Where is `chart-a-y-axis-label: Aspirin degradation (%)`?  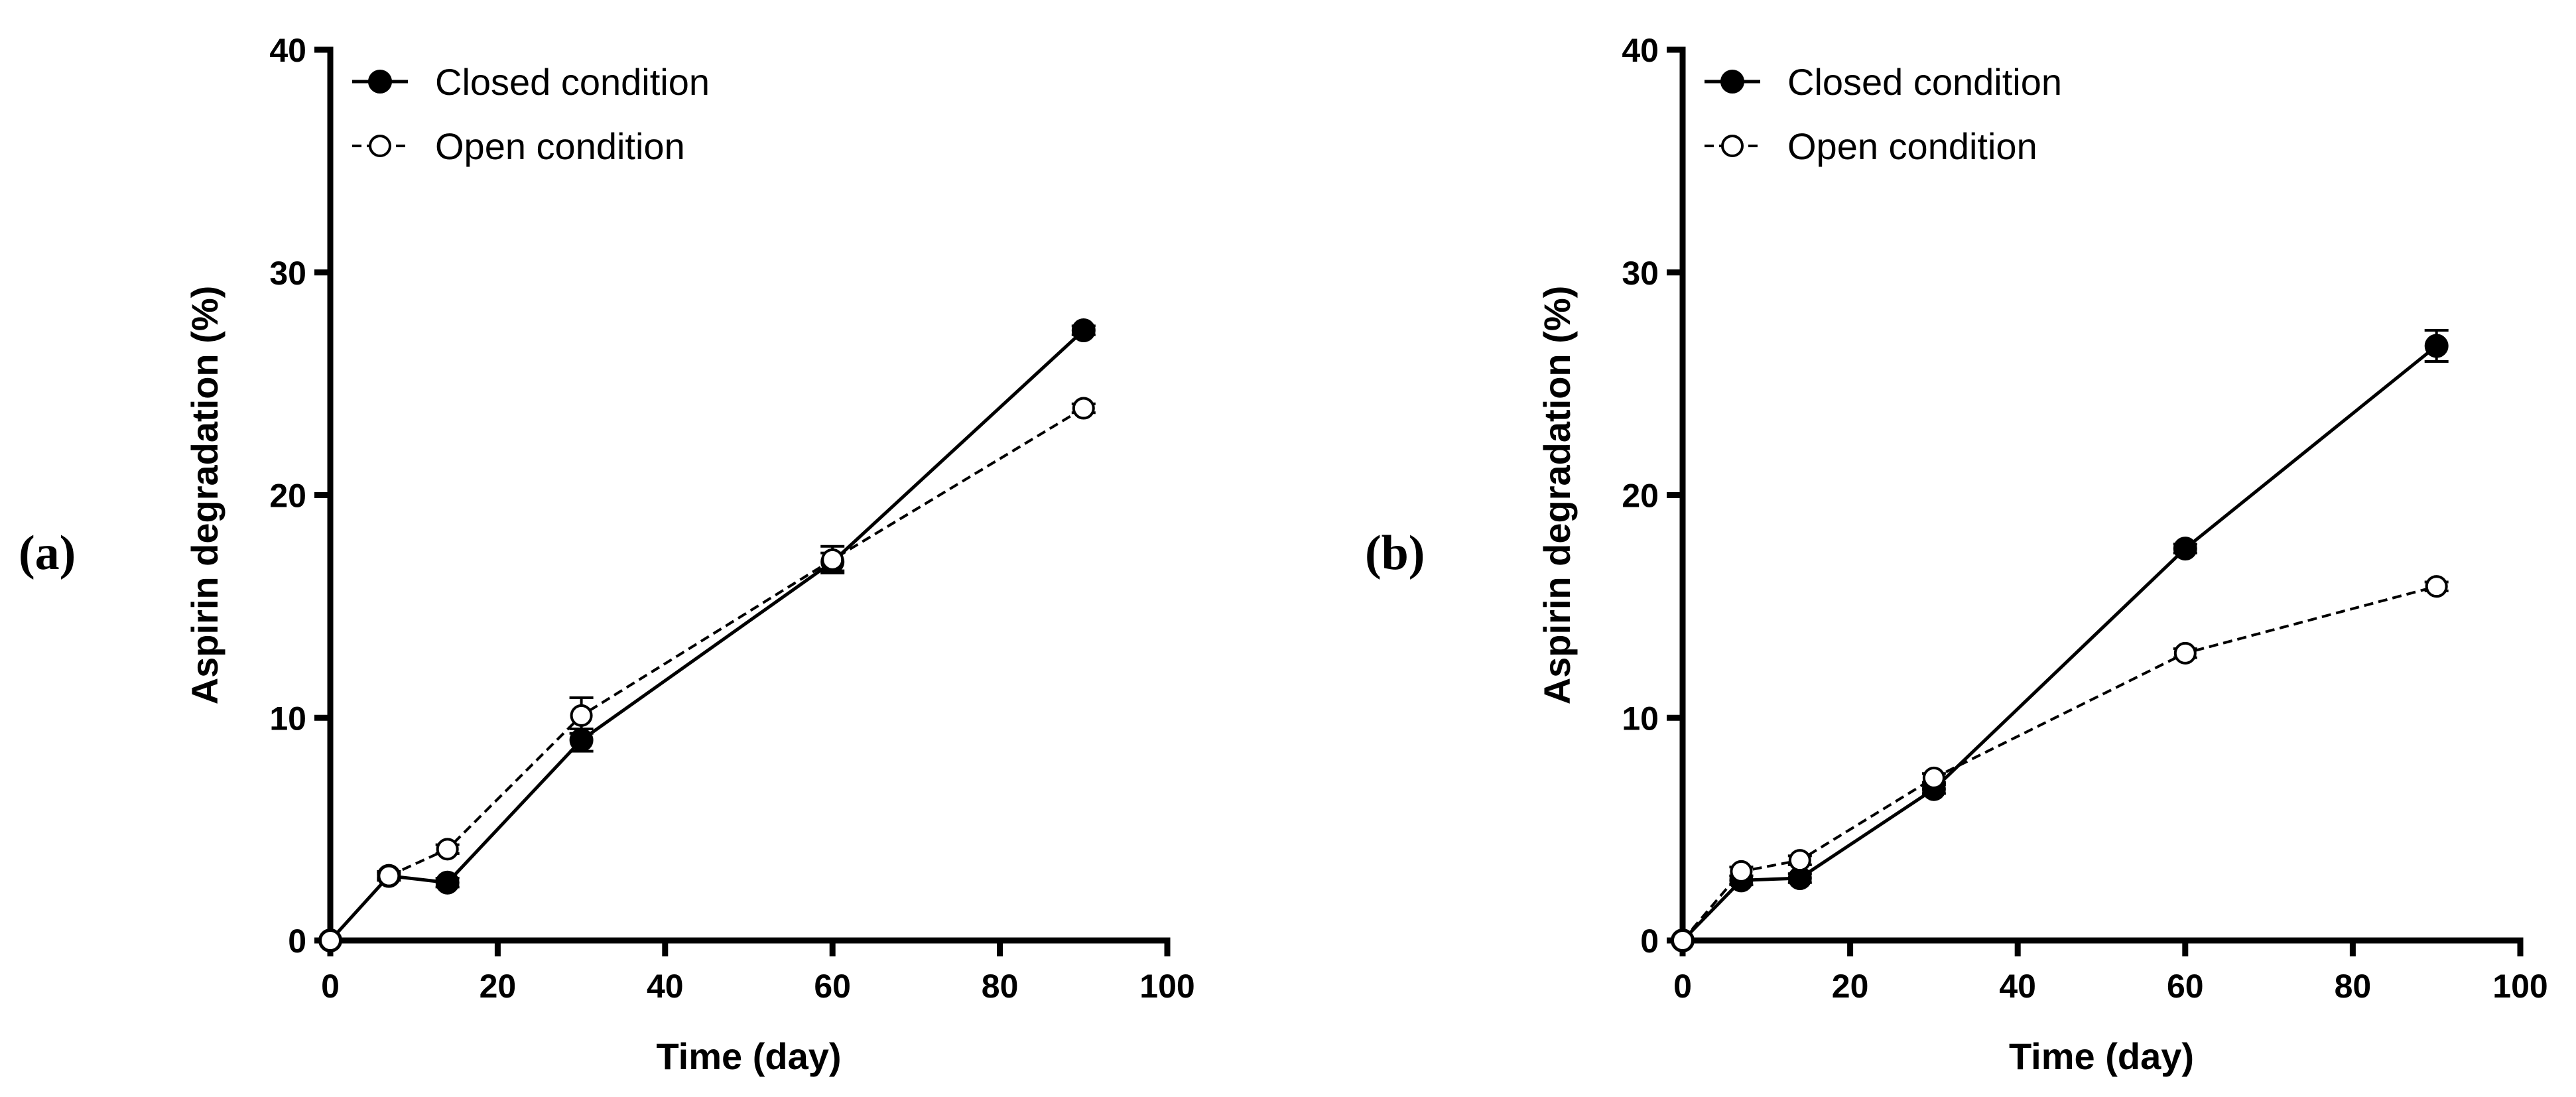
chart-a-y-axis-label: Aspirin degradation (%) is located at coordinates (205, 495).